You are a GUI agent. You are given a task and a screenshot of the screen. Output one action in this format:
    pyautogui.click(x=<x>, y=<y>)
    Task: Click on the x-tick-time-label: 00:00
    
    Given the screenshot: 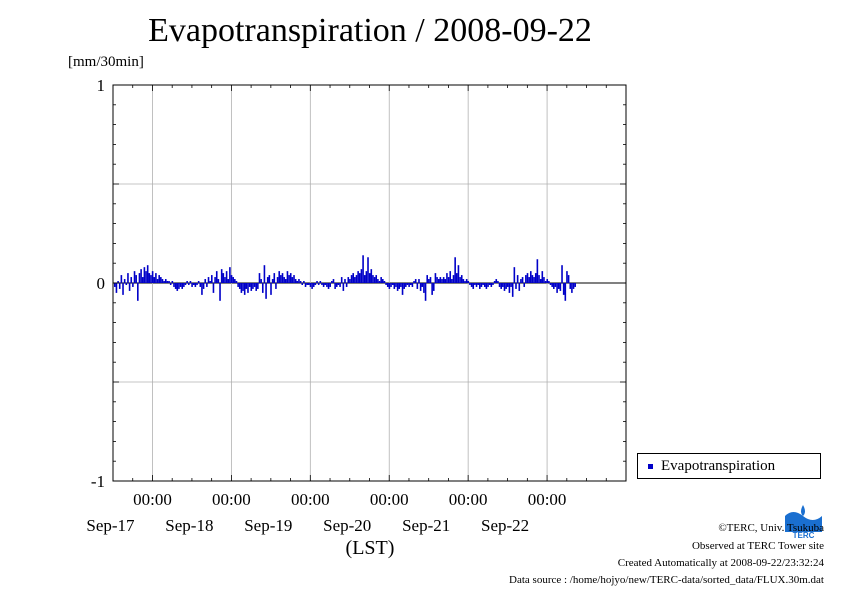 What is the action you would take?
    pyautogui.click(x=310, y=499)
    